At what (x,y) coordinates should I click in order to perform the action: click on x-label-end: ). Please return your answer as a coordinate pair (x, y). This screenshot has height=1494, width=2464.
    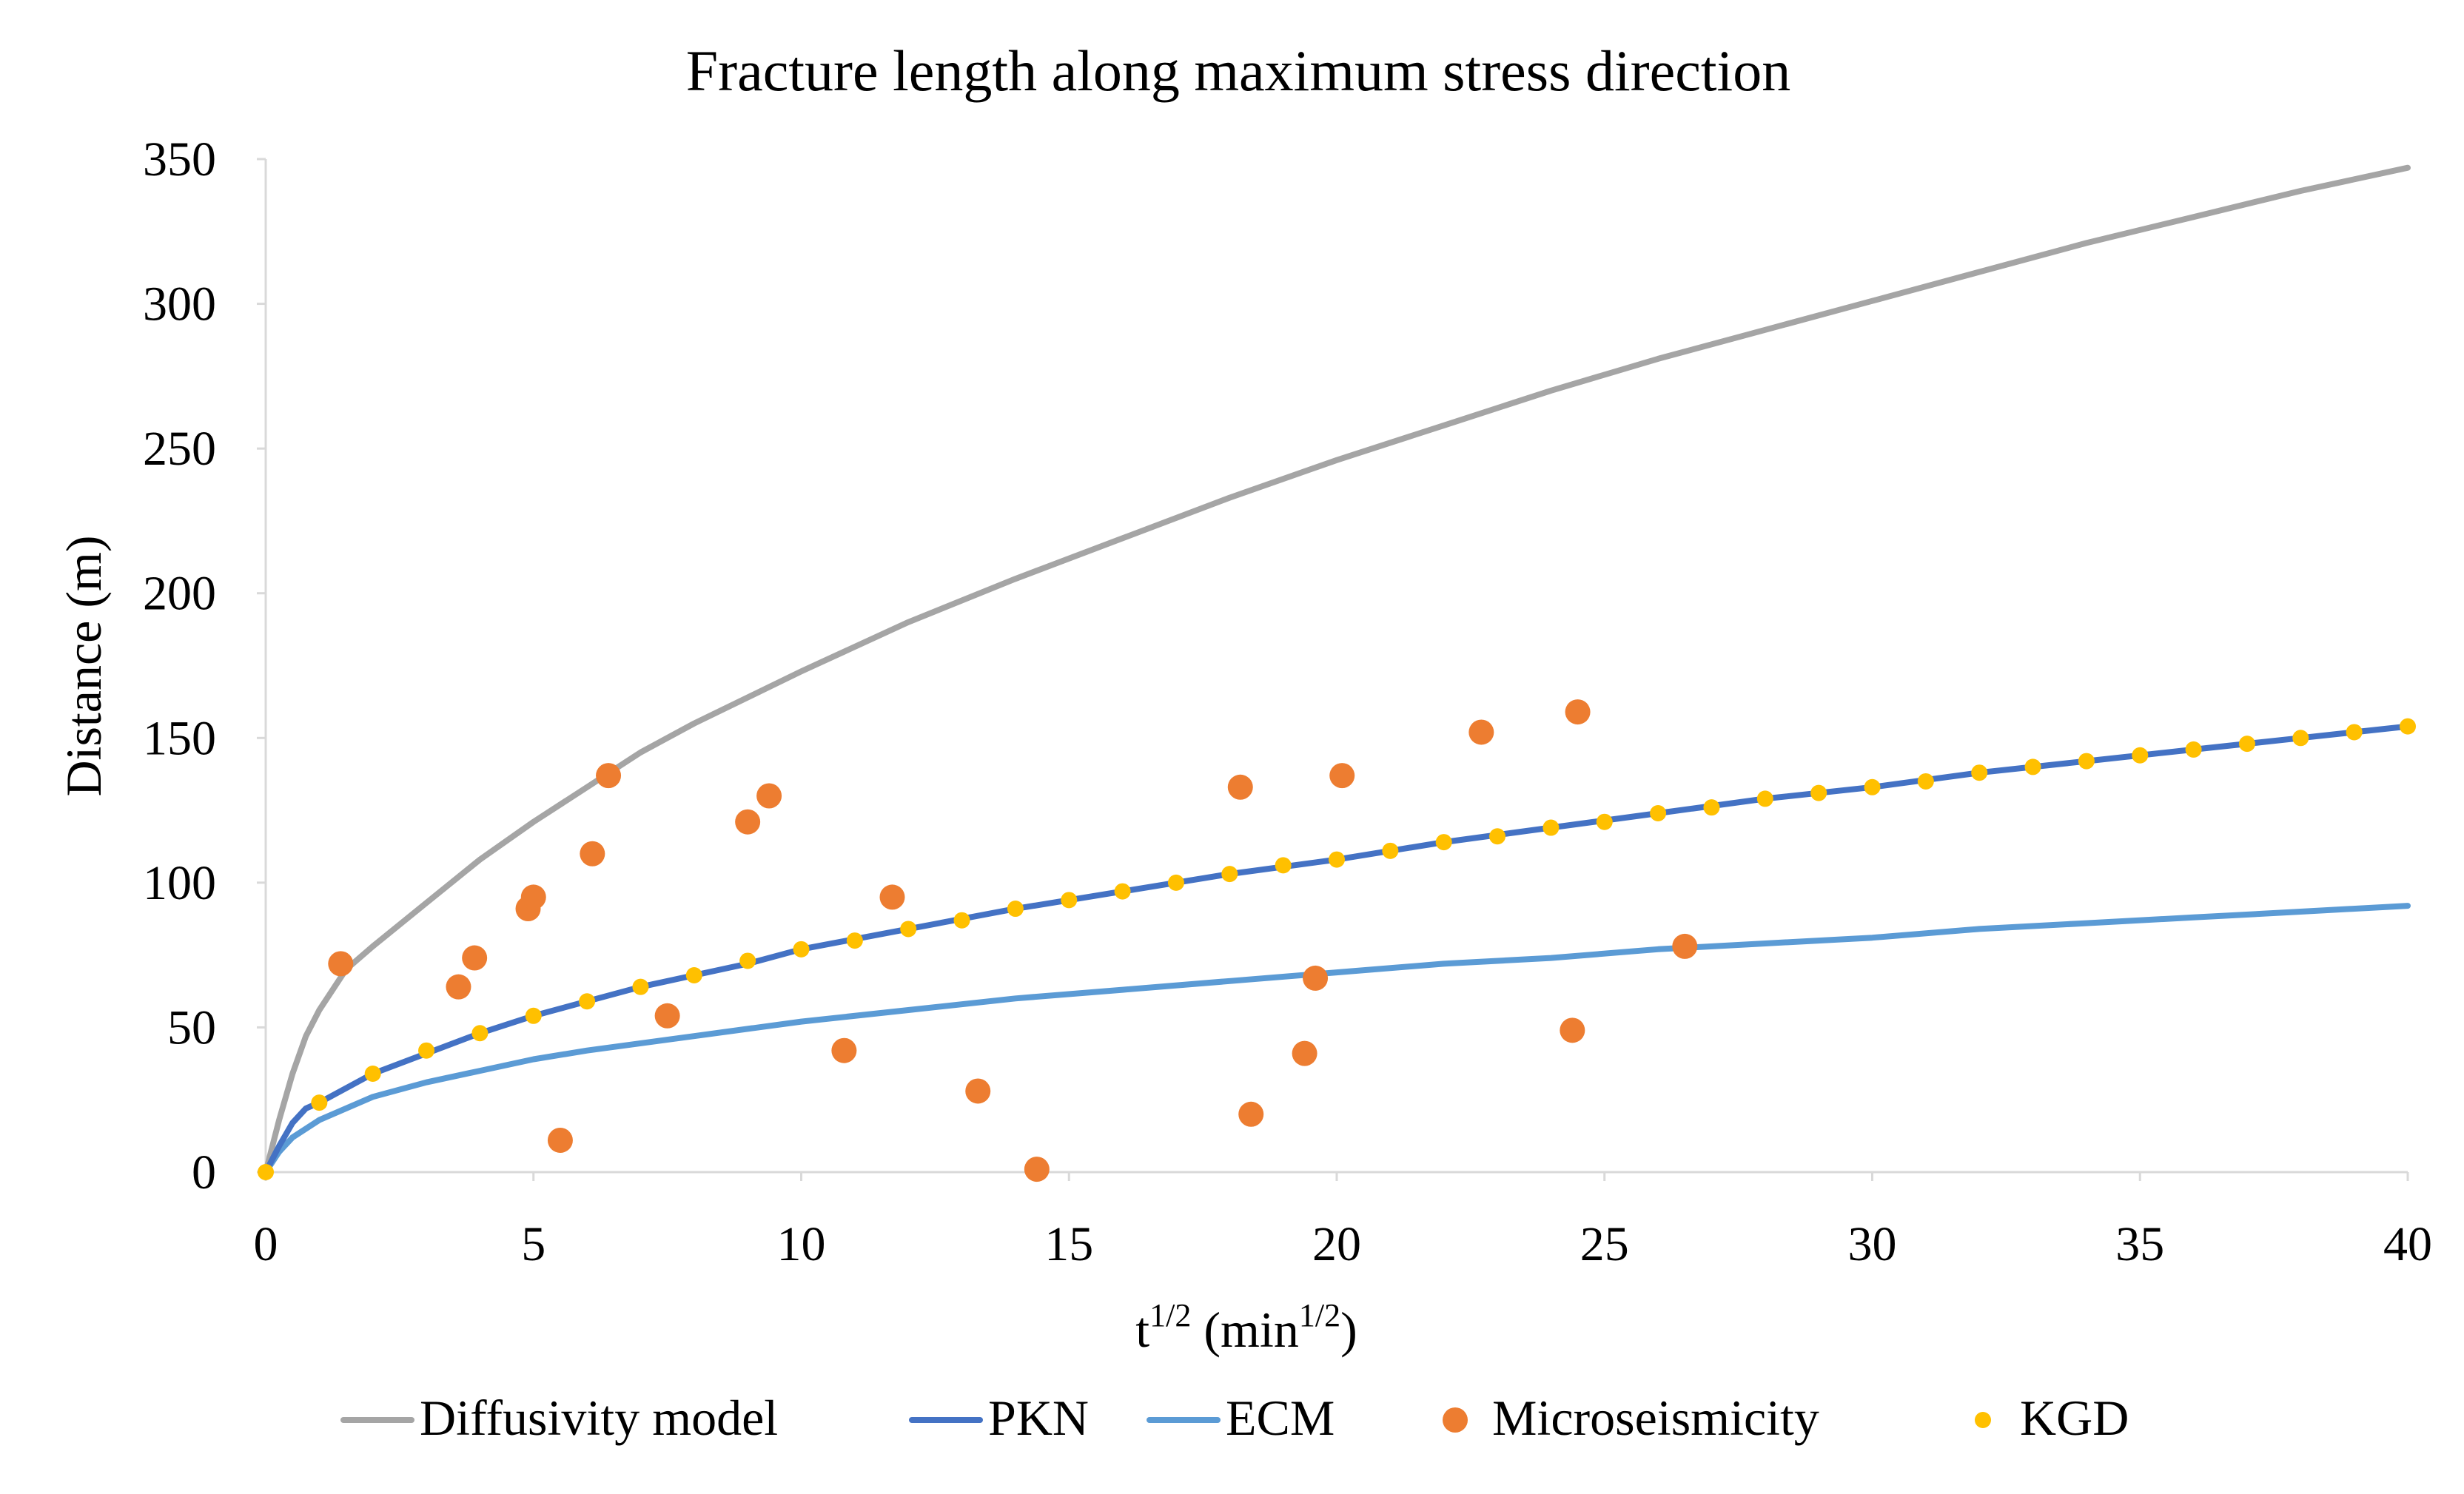
    Looking at the image, I should click on (1348, 1330).